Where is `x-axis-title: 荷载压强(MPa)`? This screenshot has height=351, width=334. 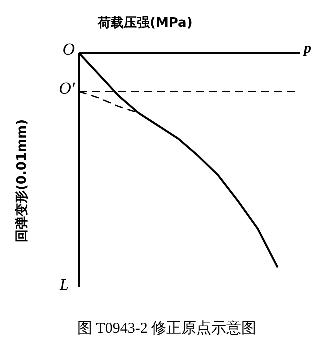
x-axis-title: 荷载压强(MPa) is located at coordinates (145, 23).